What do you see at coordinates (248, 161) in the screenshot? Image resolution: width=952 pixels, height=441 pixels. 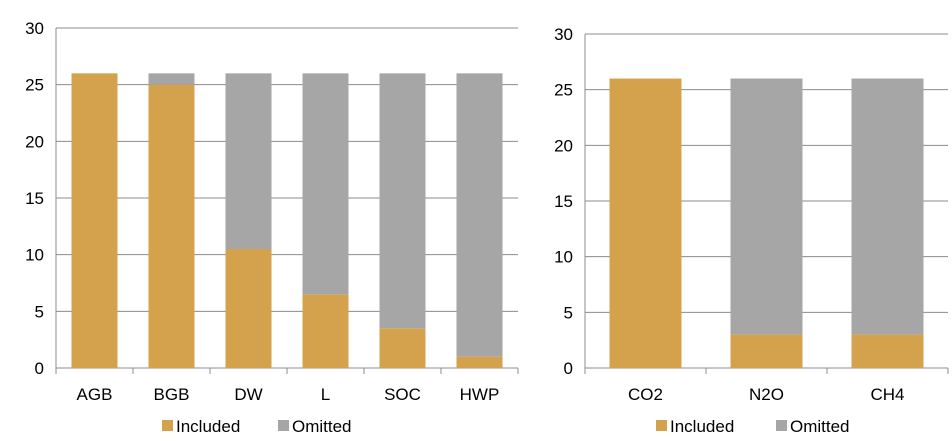 I see `bar-omitted-dw` at bounding box center [248, 161].